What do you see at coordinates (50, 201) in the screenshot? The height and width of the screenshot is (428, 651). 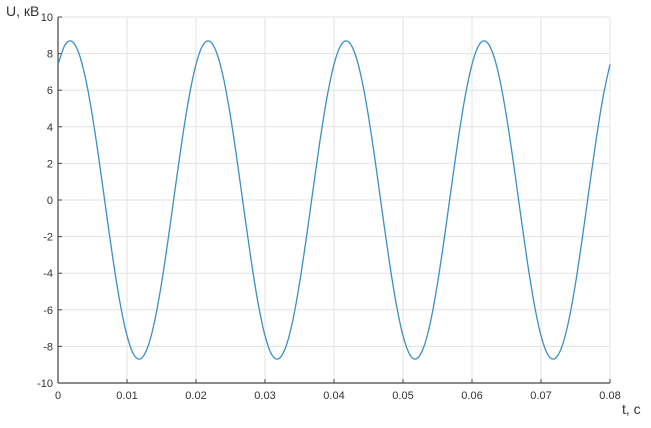 I see `y-tick-label: 0` at bounding box center [50, 201].